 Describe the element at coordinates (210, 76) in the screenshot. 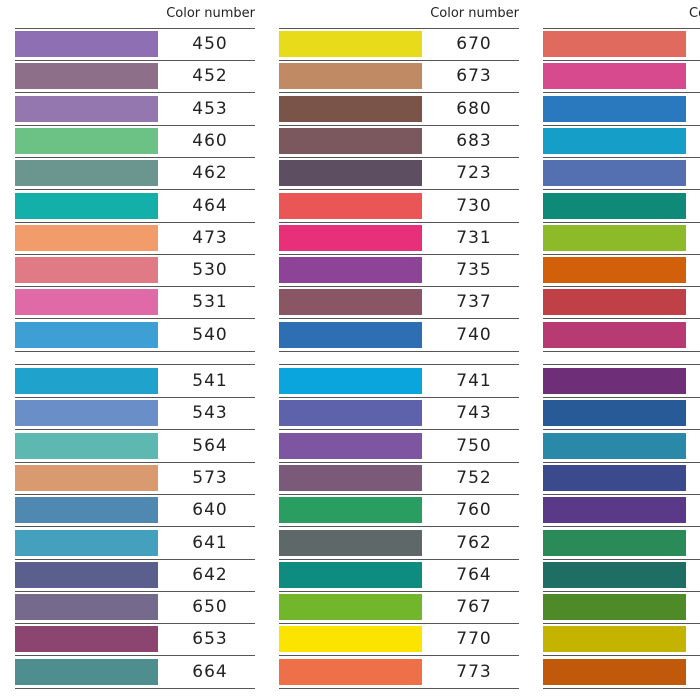

I see `color-number: 452` at that location.